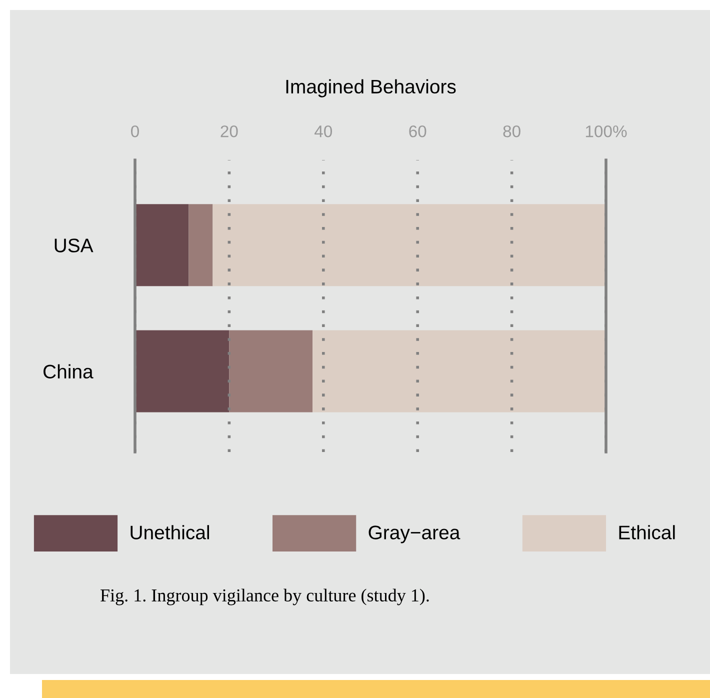  Describe the element at coordinates (371, 88) in the screenshot. I see `chart-title: Imagined Behaviors` at that location.